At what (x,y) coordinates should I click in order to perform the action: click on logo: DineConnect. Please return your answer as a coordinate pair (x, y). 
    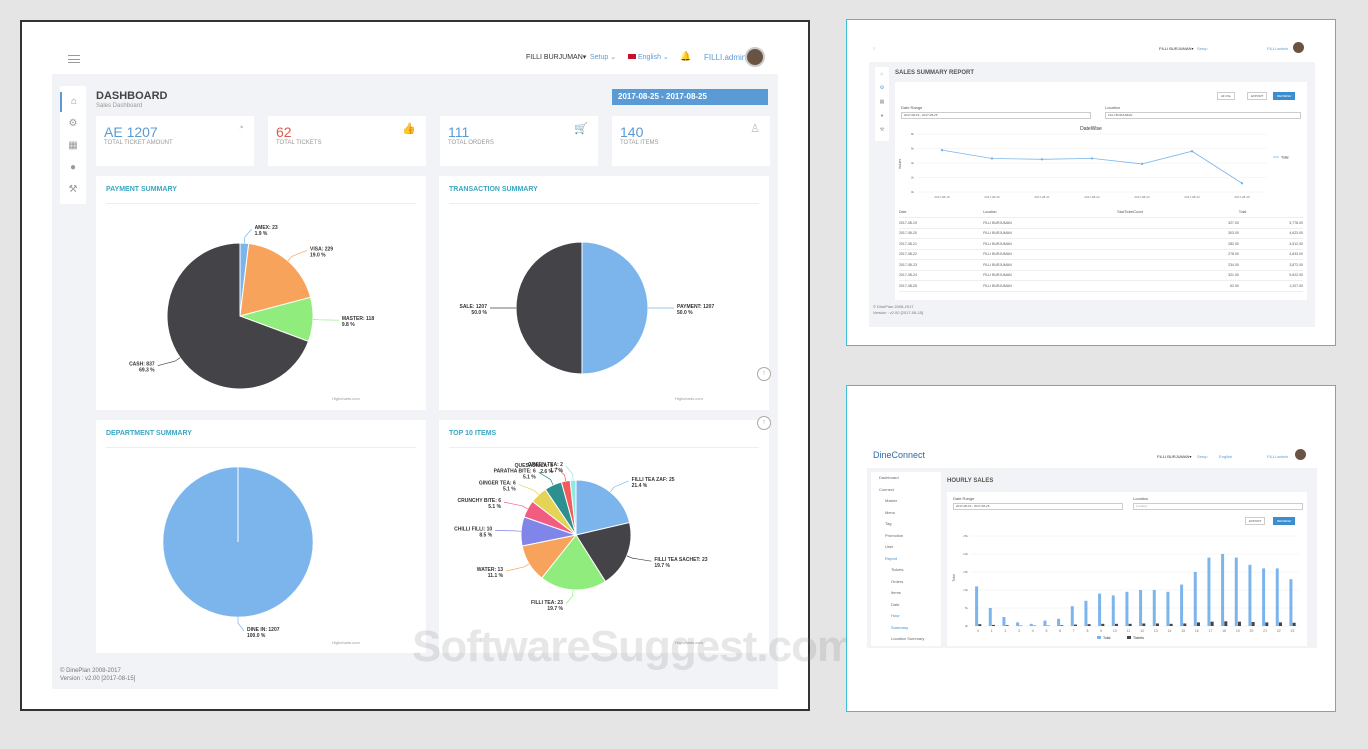
    Looking at the image, I should click on (899, 455).